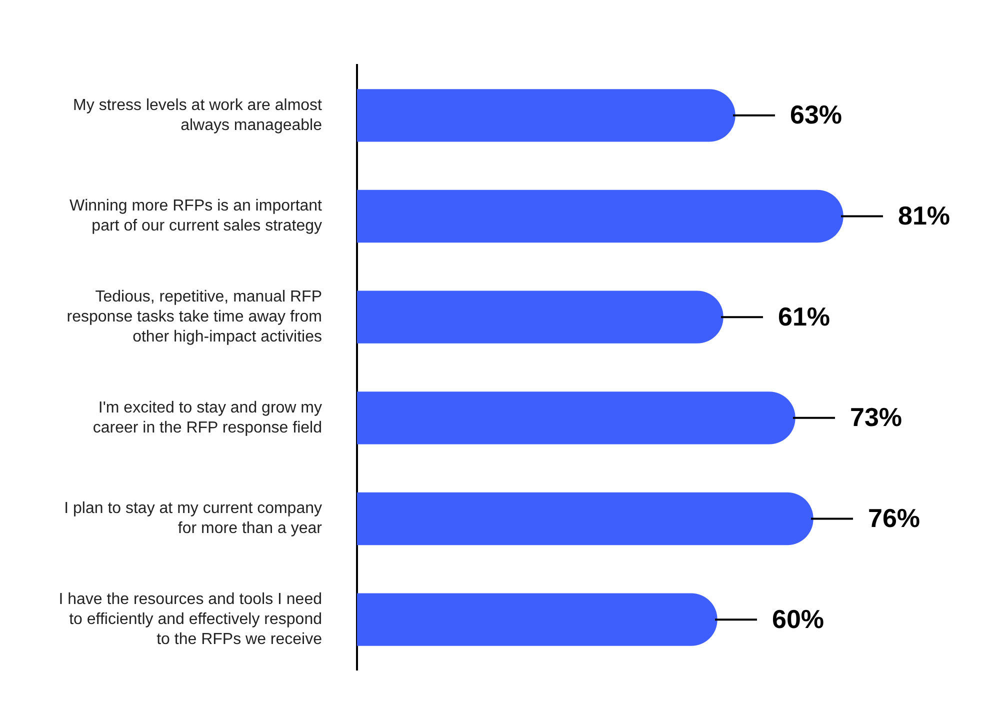 Image resolution: width=990 pixels, height=725 pixels. Describe the element at coordinates (198, 115) in the screenshot. I see `y-tick-label: My stress levels at work are almost always manageable` at that location.